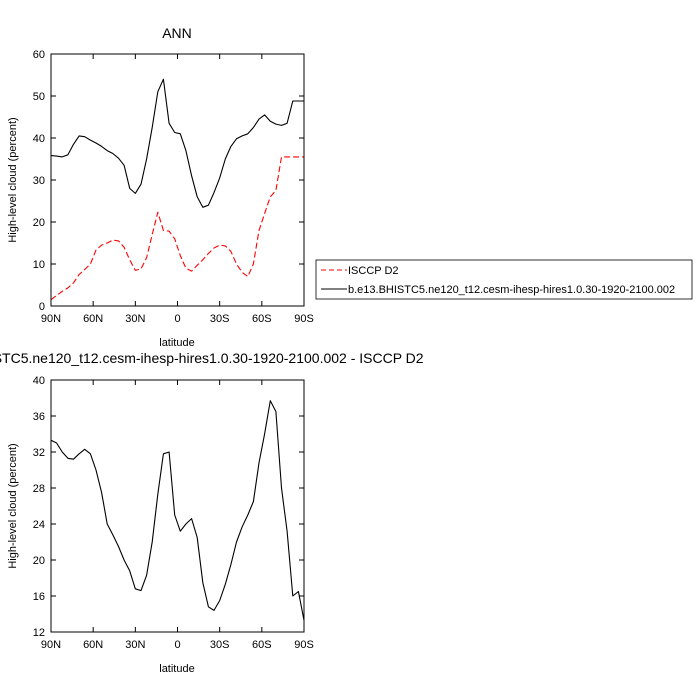 The width and height of the screenshot is (700, 700). Describe the element at coordinates (39, 139) in the screenshot. I see `top-y-tick-label: 40` at that location.